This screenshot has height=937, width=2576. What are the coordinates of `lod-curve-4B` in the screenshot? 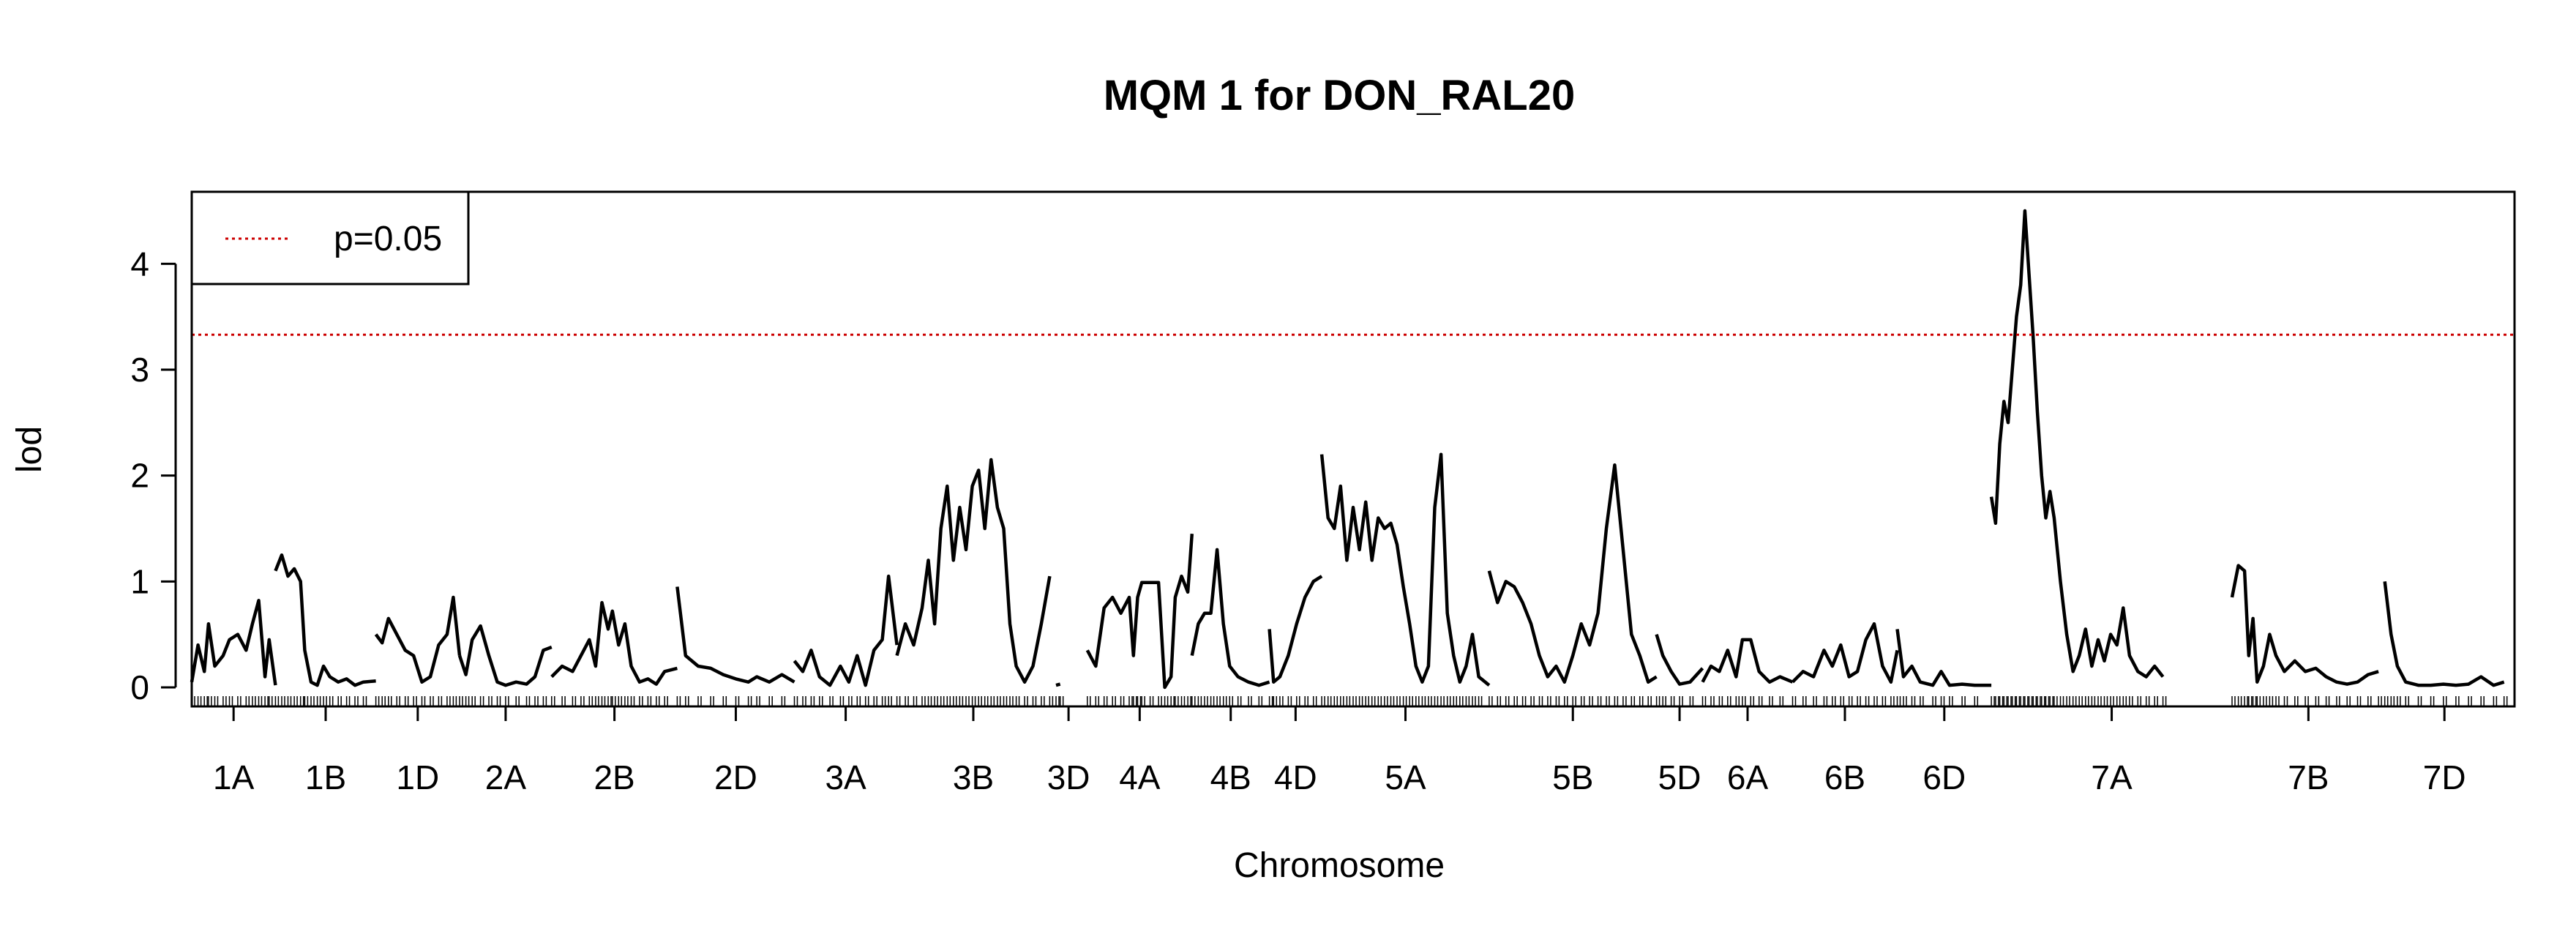 It's located at (1230, 617).